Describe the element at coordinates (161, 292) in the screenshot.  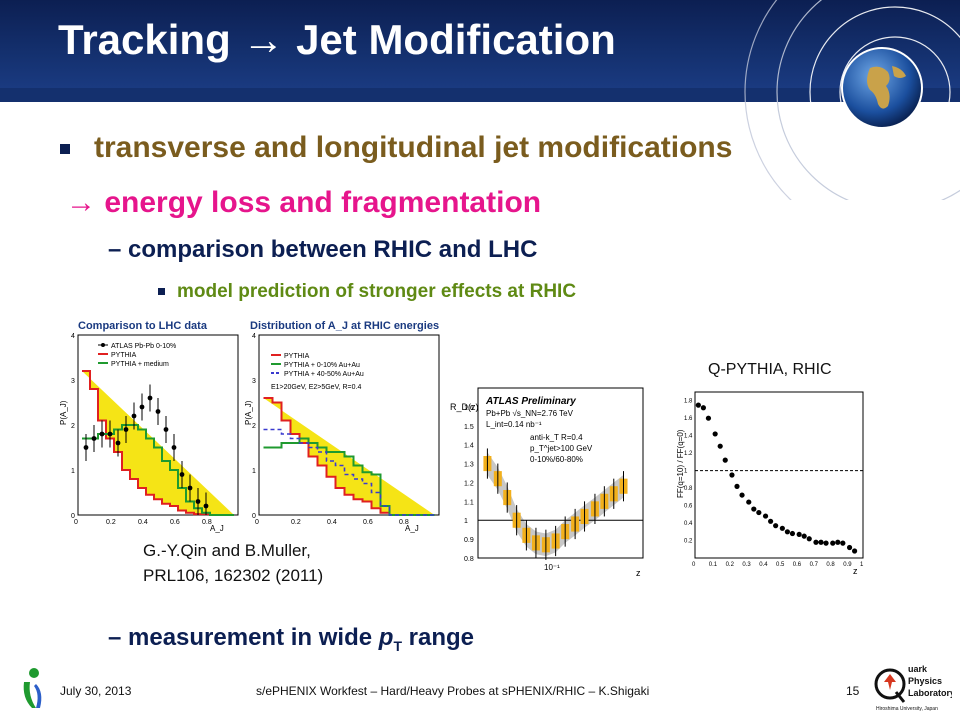
I see `bullet-marker` at that location.